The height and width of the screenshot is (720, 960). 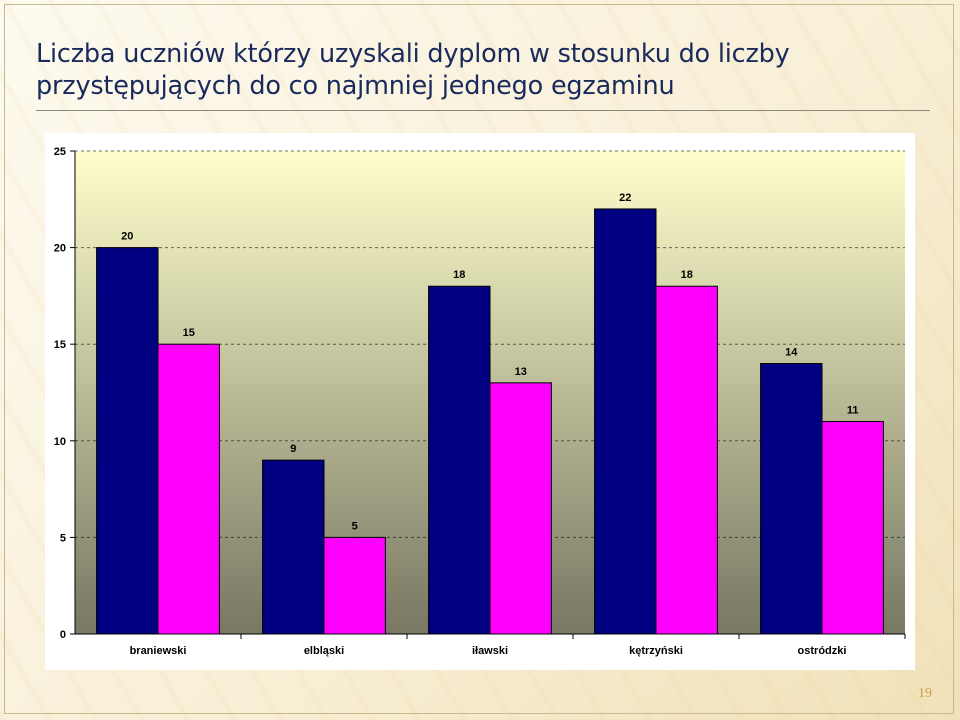 I want to click on y-tick-label: 25, so click(x=60, y=152).